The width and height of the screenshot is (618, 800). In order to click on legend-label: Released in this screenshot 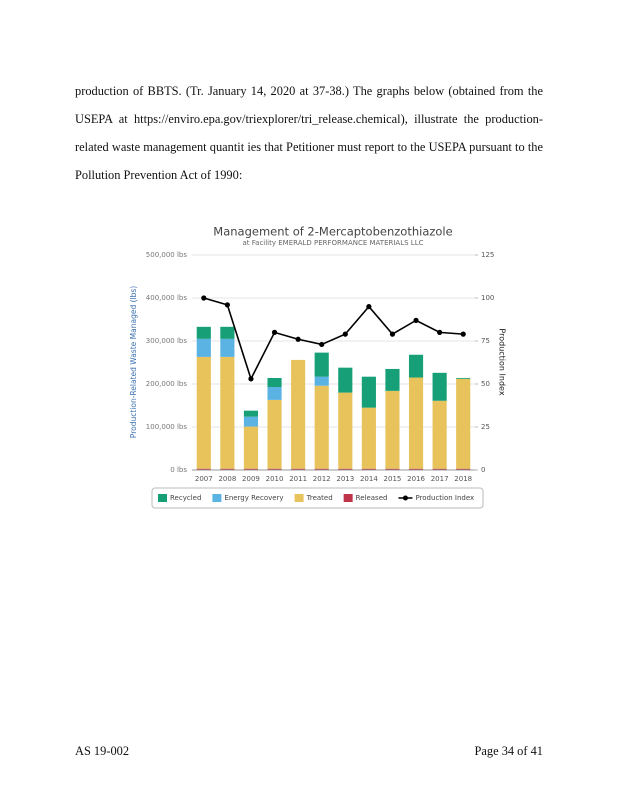, I will do `click(372, 498)`.